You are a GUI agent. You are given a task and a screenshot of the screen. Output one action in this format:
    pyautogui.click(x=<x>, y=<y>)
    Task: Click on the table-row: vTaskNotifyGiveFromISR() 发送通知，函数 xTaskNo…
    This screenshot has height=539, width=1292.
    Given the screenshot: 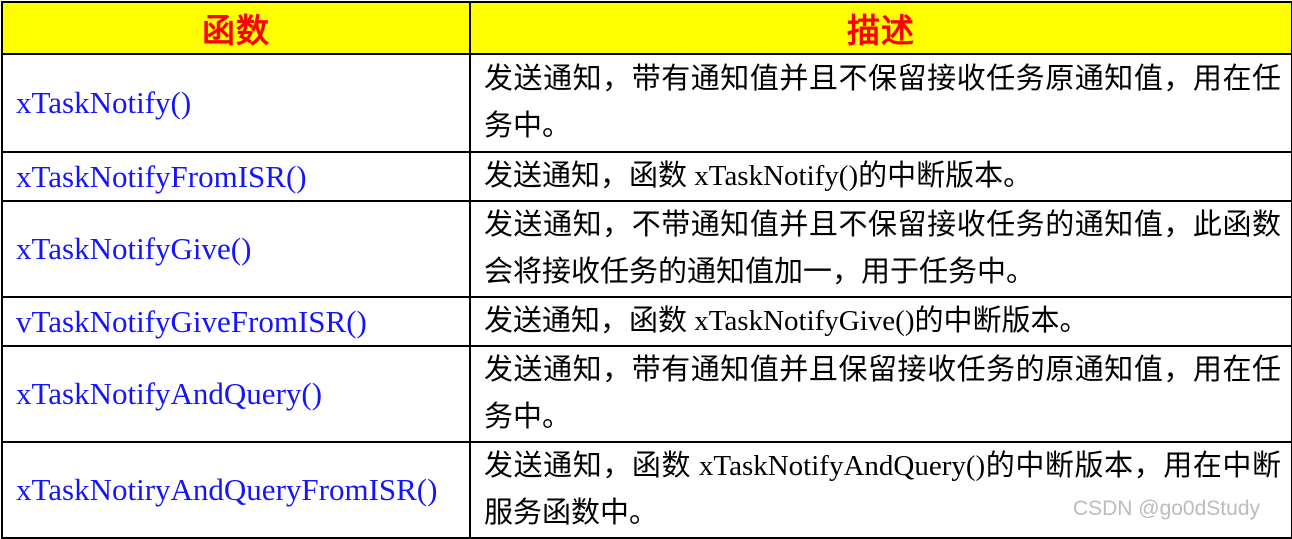 What is the action you would take?
    pyautogui.click(x=646, y=321)
    